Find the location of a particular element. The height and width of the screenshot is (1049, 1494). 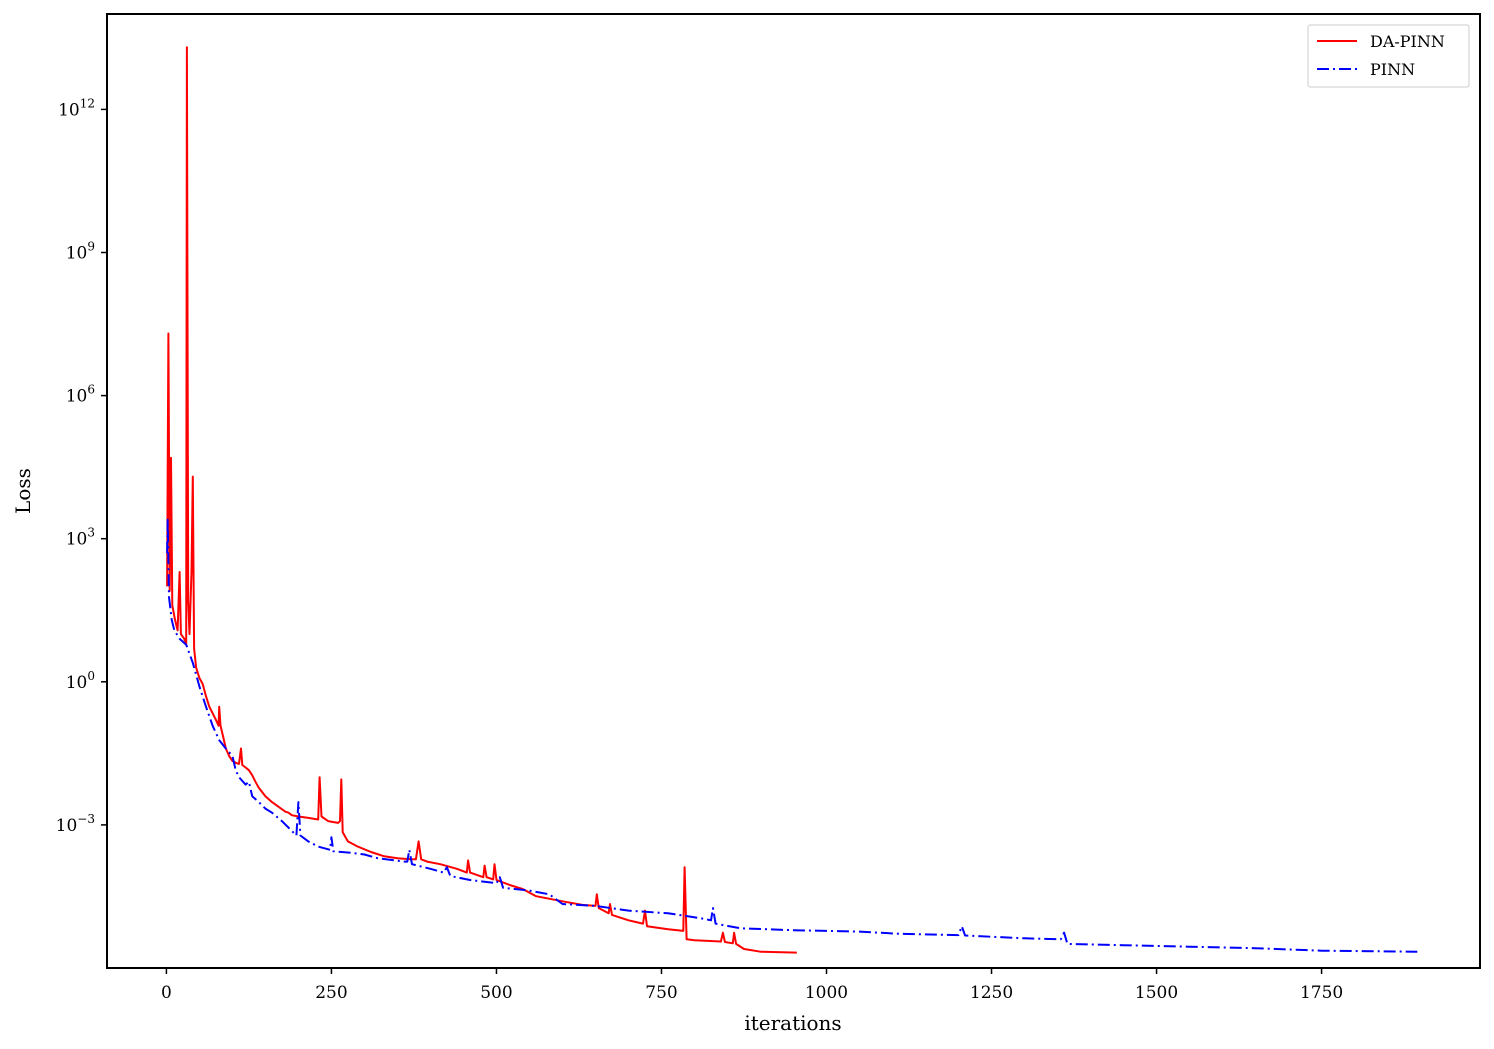

x-tick-label: 250 is located at coordinates (331, 993).